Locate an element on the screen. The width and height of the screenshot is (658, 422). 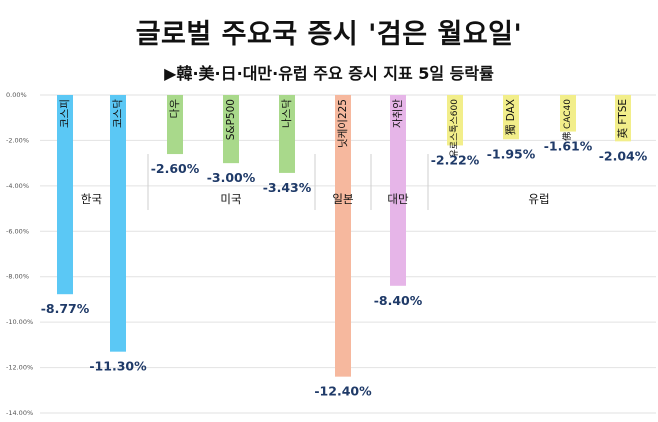
y-tick-label: -12.00% is located at coordinates (19, 368).